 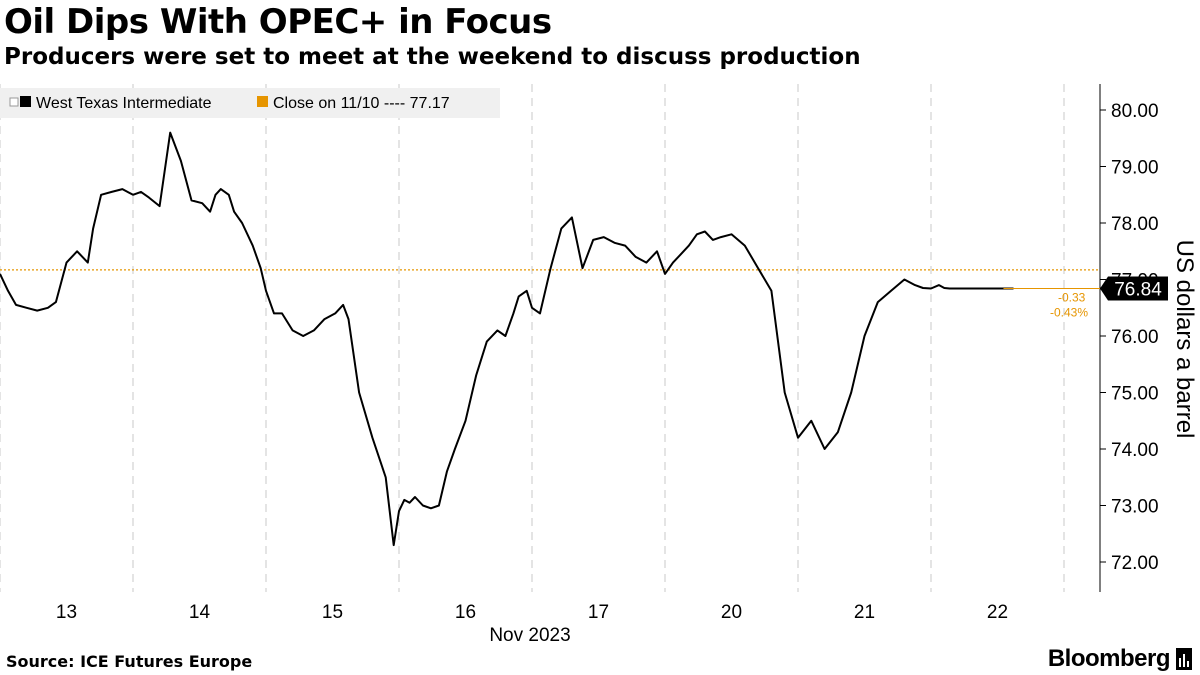 I want to click on legend-label-wti: West Texas Intermediate, so click(x=124, y=103).